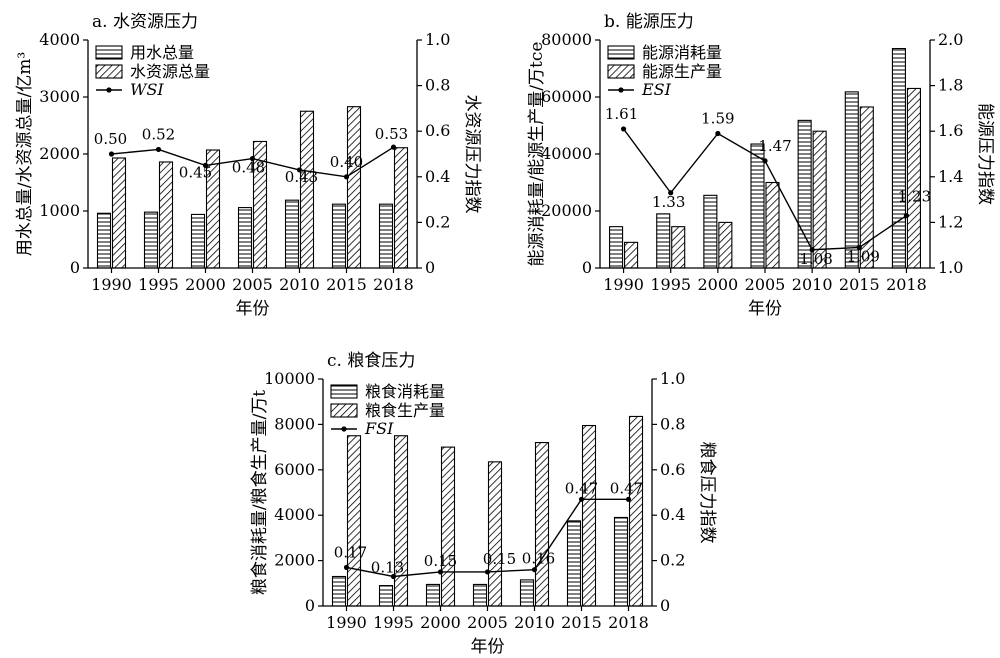 This screenshot has height=658, width=1000. I want to click on y-tick-label: 6000, so click(294, 469).